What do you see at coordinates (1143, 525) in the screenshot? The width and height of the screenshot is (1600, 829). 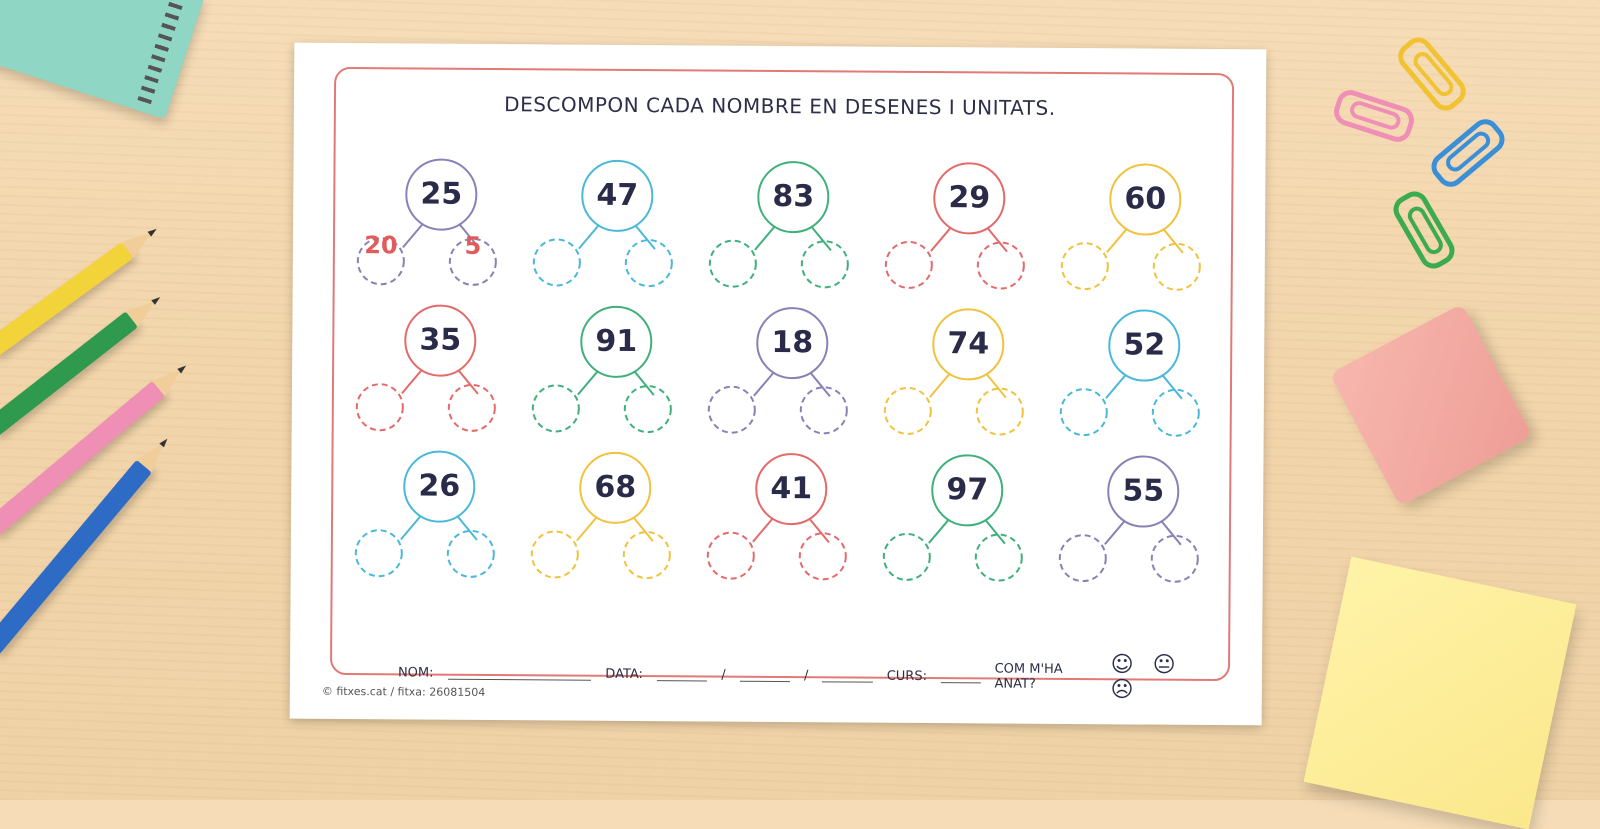 I see `number-bond: 55` at bounding box center [1143, 525].